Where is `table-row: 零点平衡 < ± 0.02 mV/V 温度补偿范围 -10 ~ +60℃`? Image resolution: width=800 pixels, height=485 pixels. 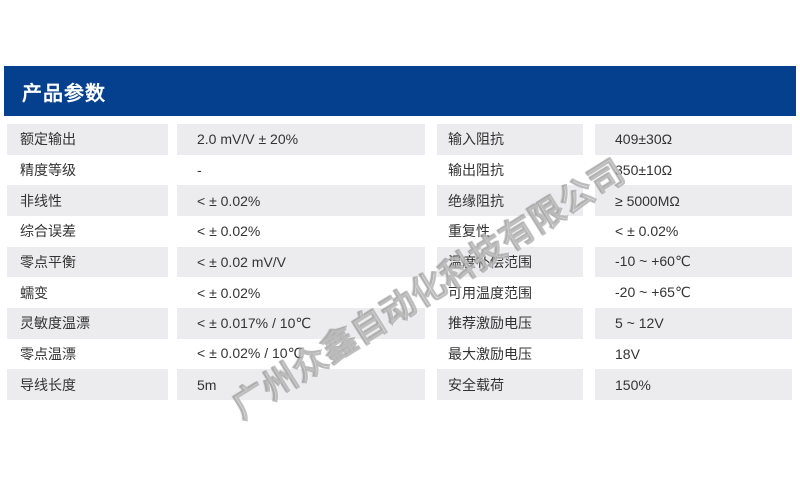
table-row: 零点平衡 < ± 0.02 mV/V 温度补偿范围 -10 ~ +60℃ is located at coordinates (399, 262).